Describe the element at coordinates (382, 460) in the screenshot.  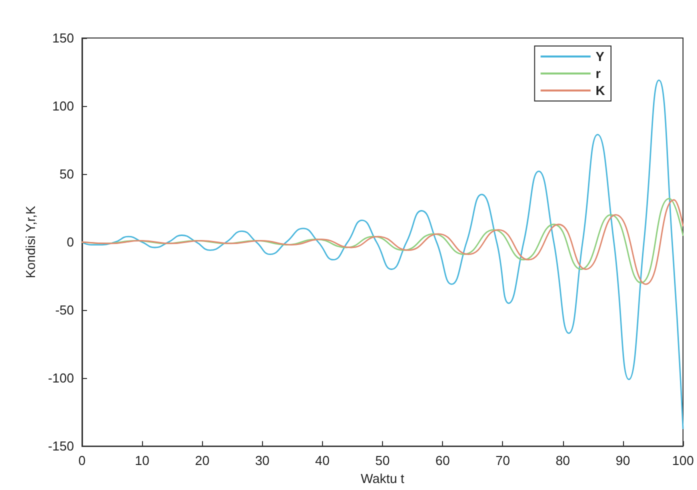
I see `x-tick-label: 50` at that location.